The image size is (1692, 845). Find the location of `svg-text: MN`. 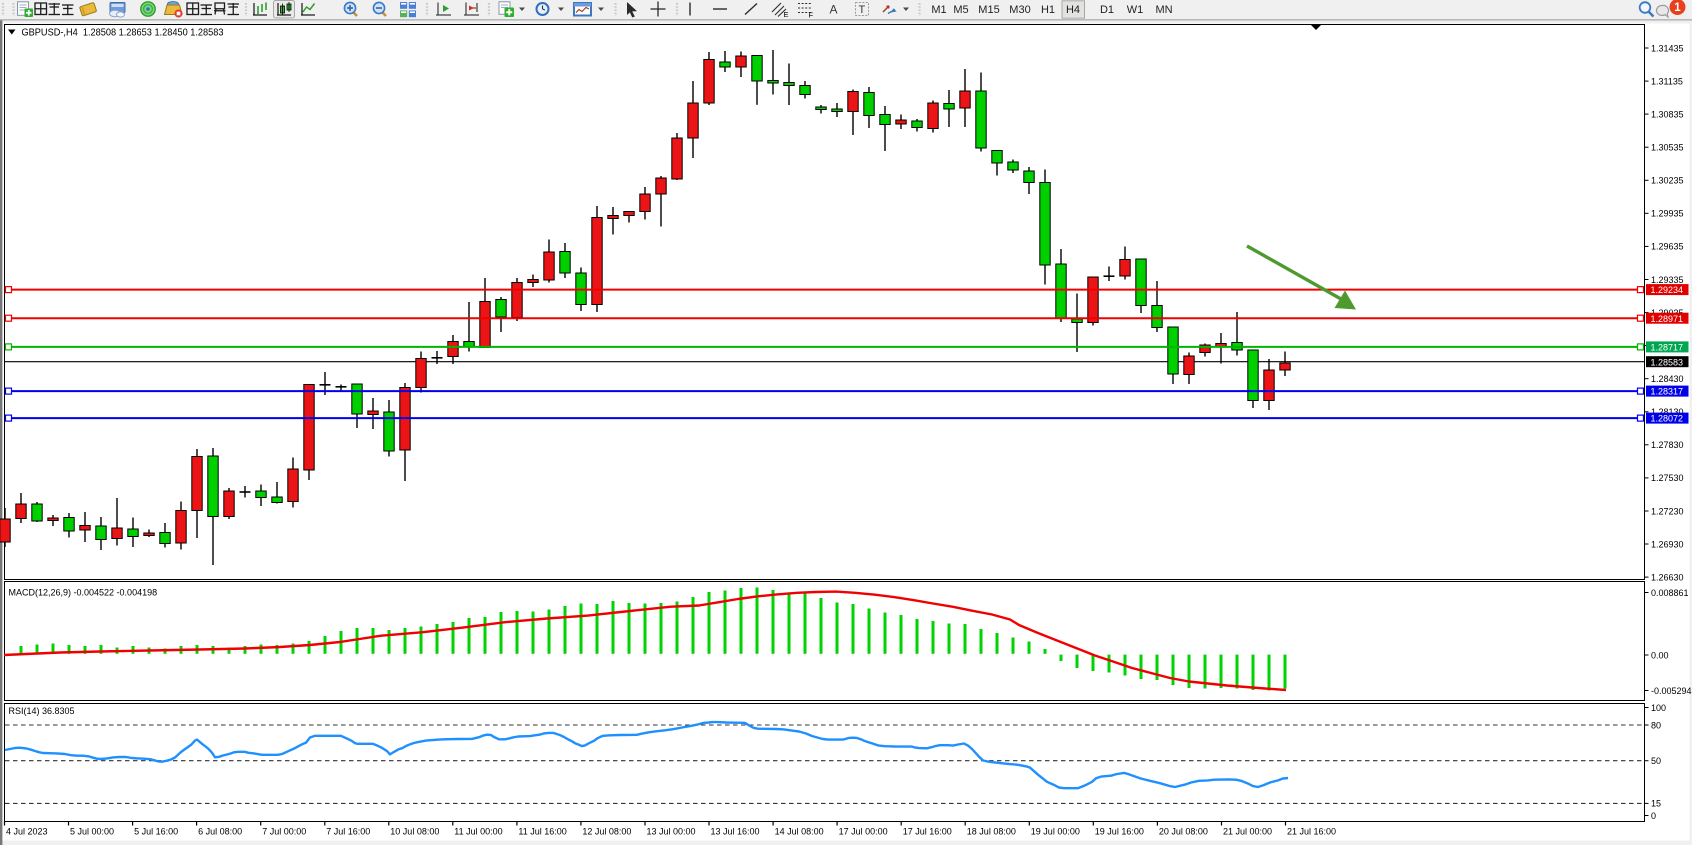

svg-text: MN is located at coordinates (1163, 10).